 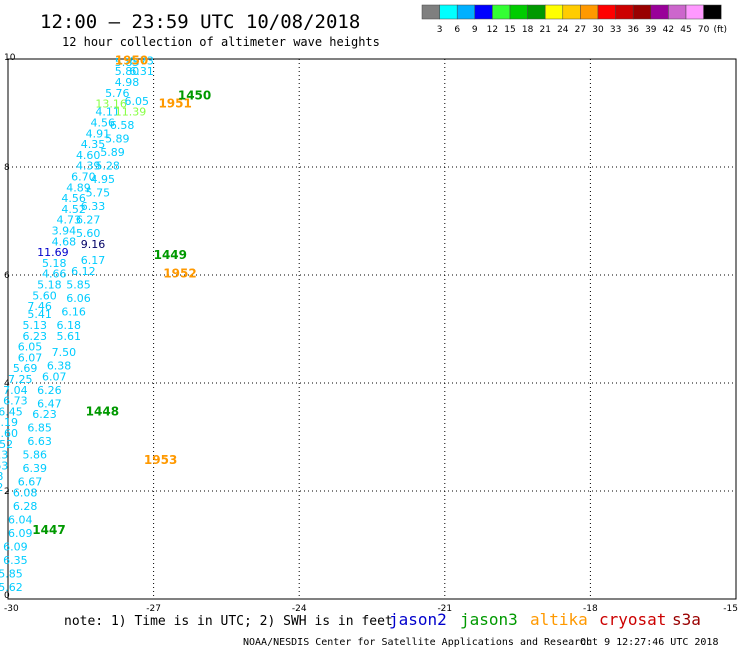 I want to click on wave-height-value: 4.73, so click(x=69, y=220).